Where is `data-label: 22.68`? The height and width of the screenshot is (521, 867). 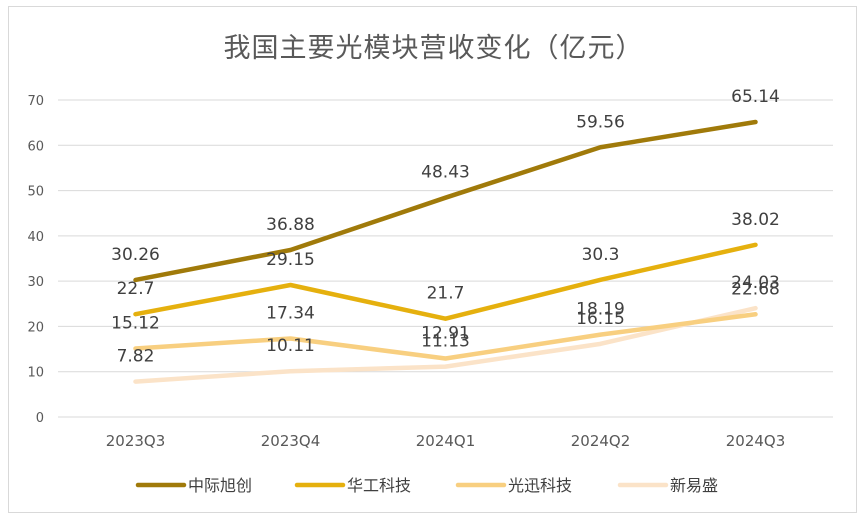
data-label: 22.68 is located at coordinates (755, 289).